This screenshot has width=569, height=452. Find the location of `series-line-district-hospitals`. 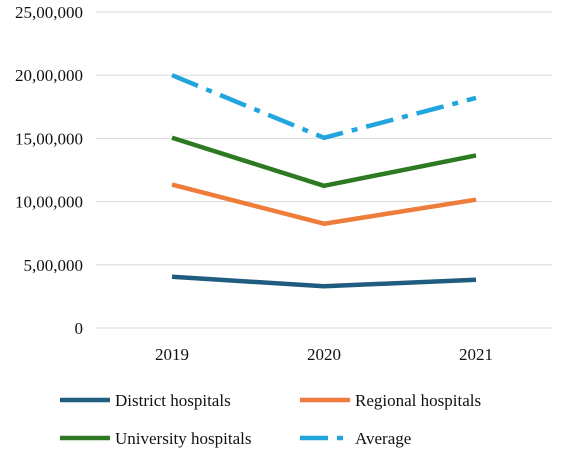

series-line-district-hospitals is located at coordinates (324, 281).